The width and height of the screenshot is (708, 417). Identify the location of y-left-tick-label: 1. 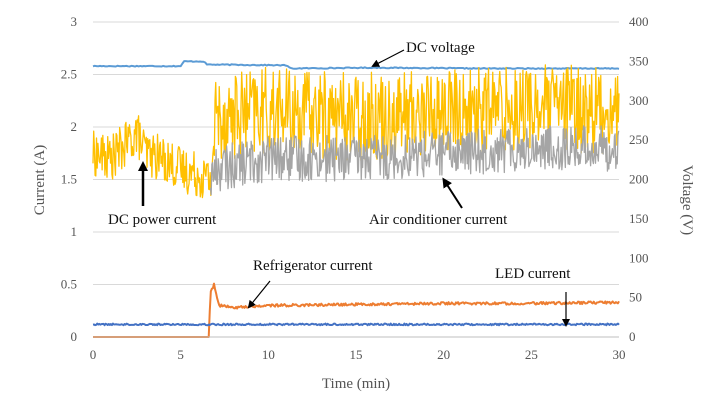
(74, 231).